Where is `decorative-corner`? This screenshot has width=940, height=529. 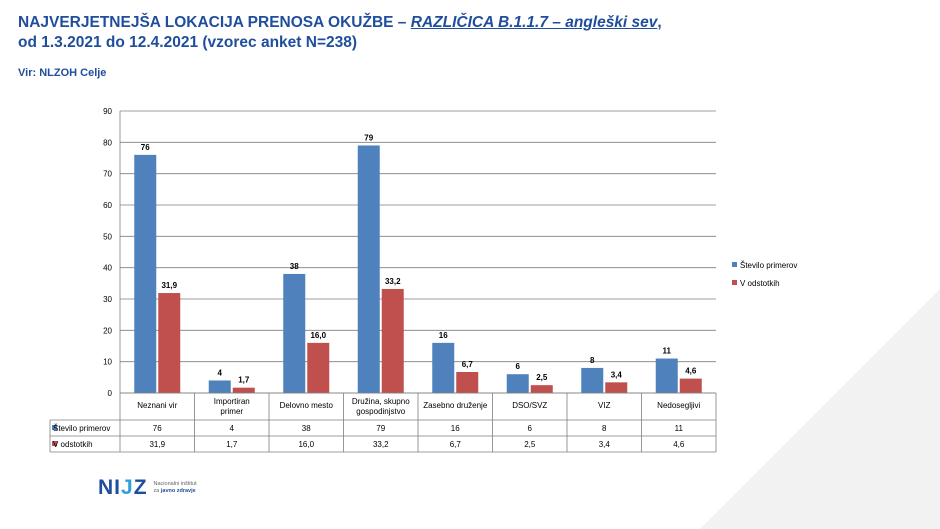 decorative-corner is located at coordinates (820, 409).